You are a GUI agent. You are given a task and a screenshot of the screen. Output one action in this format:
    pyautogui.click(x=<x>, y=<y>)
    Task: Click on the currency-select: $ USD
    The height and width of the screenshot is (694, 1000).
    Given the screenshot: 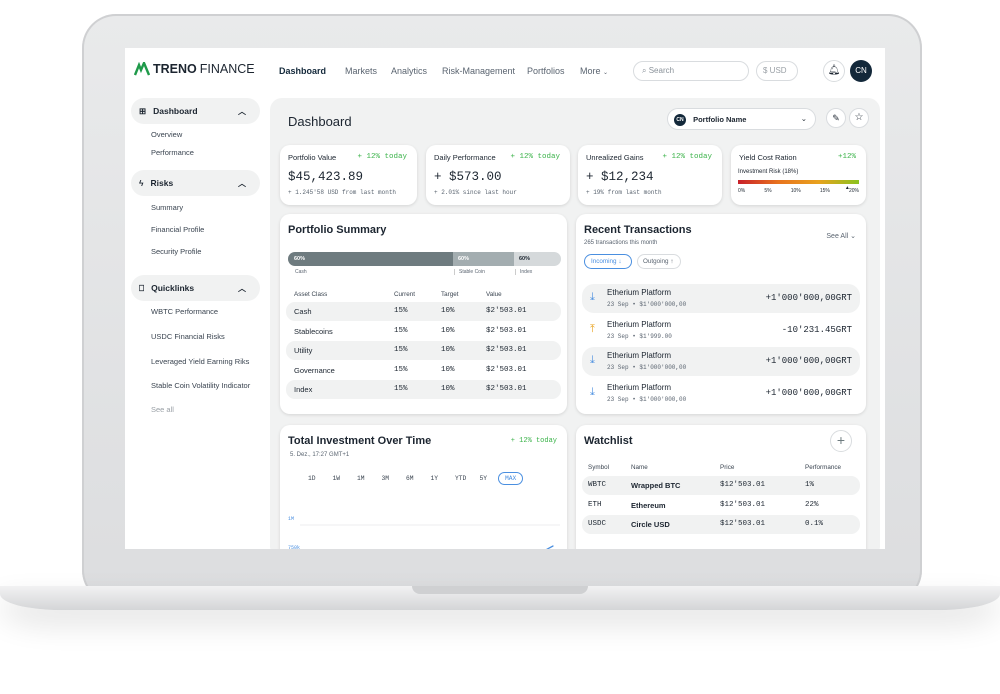 What is the action you would take?
    pyautogui.click(x=777, y=71)
    